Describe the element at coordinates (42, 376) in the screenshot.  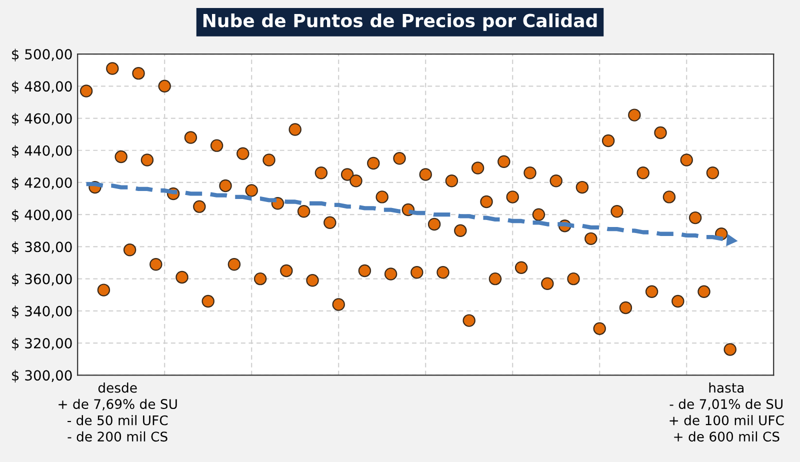
I see `y-tick-label: $ 300,00` at that location.